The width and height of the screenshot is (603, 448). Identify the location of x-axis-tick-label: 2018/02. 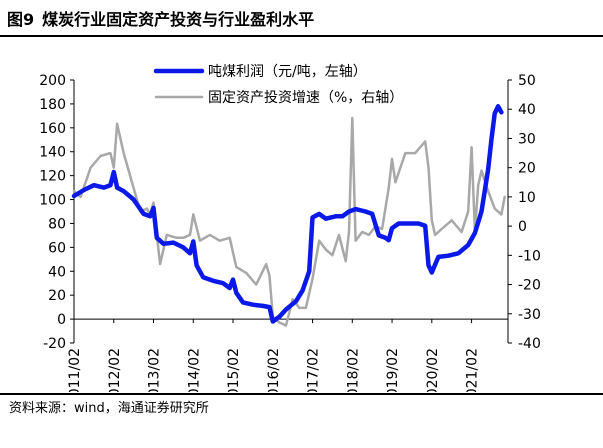
(353, 370).